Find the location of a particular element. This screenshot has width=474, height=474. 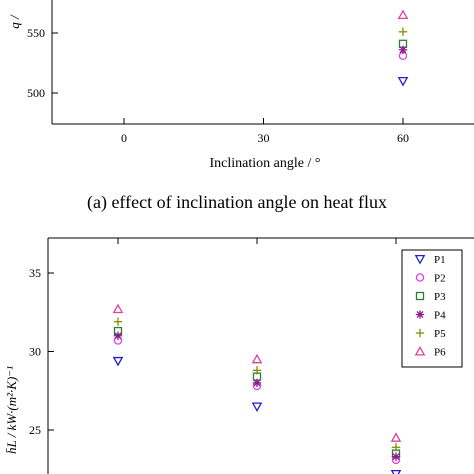

legend-box is located at coordinates (432, 308).